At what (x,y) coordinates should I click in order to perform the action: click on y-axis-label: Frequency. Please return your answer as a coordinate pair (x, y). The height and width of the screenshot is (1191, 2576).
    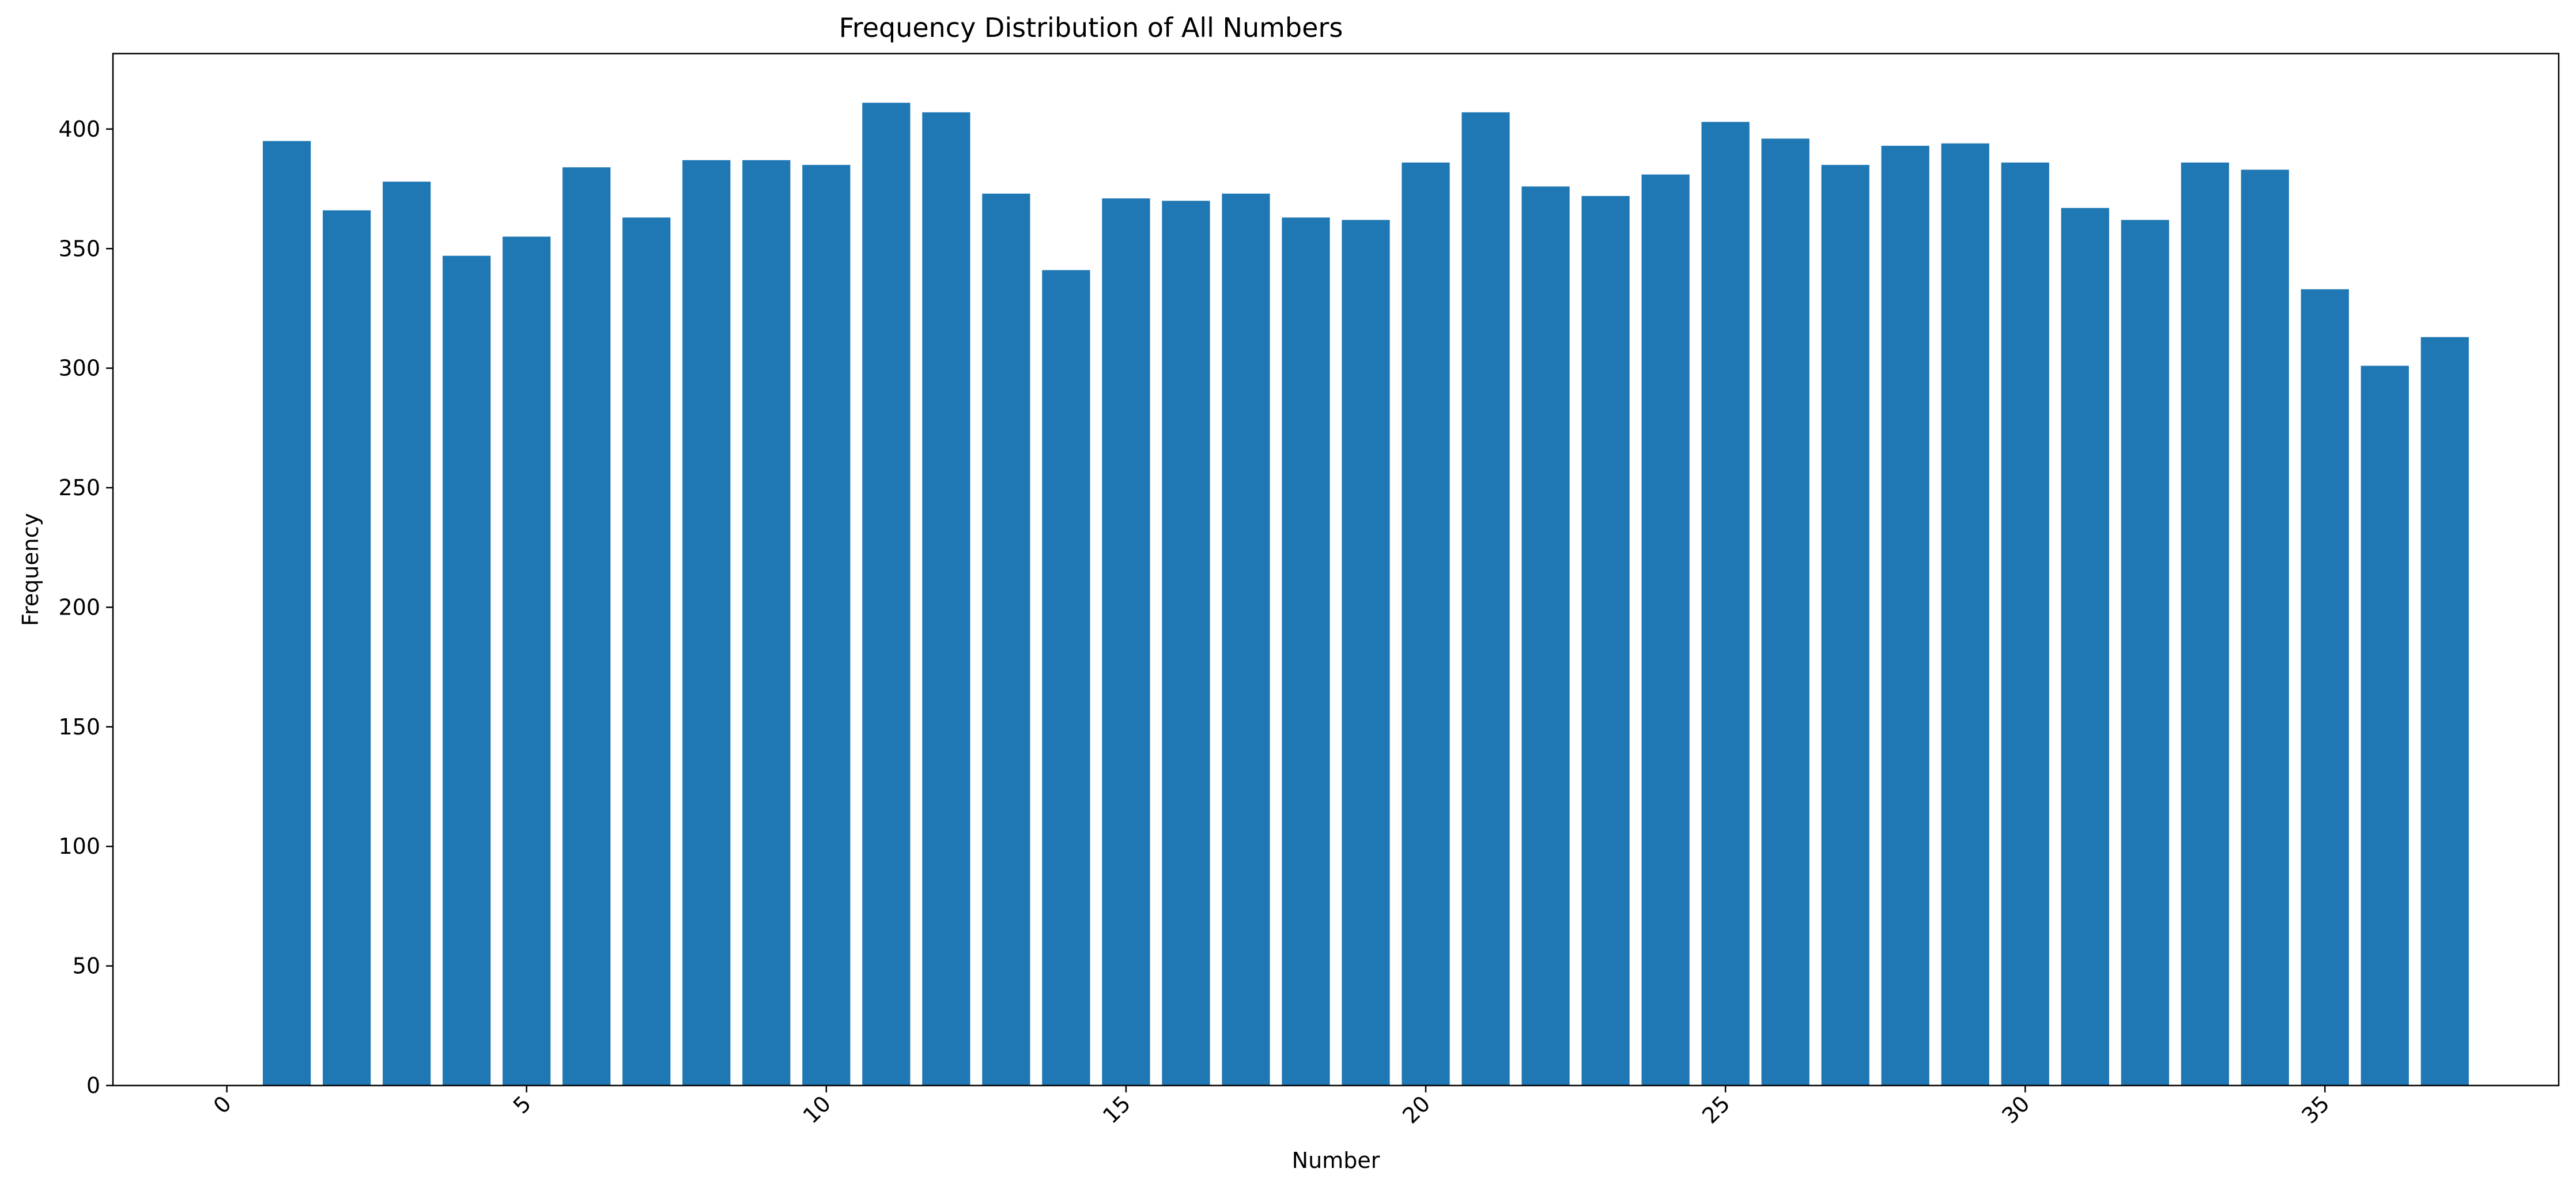
    Looking at the image, I should click on (31, 569).